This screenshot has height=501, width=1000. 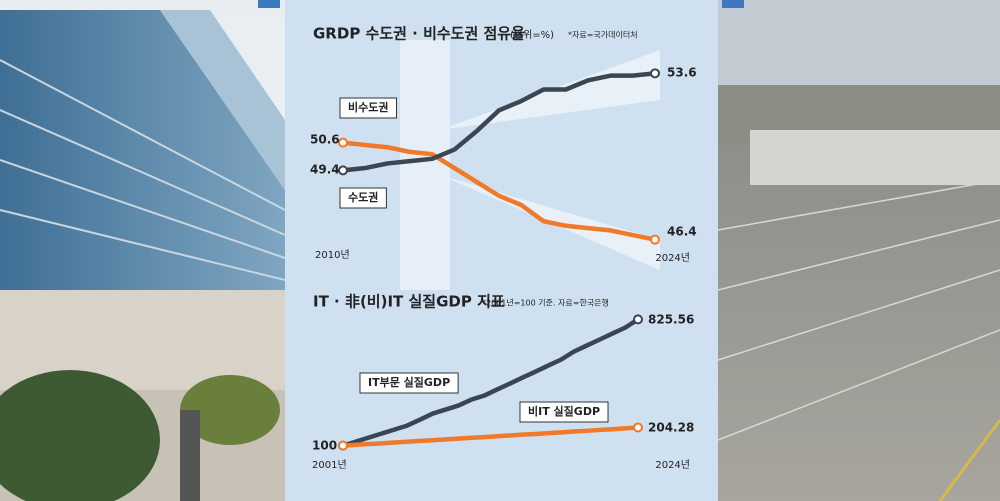 I want to click on x-tick-label: 2010년, so click(x=332, y=255).